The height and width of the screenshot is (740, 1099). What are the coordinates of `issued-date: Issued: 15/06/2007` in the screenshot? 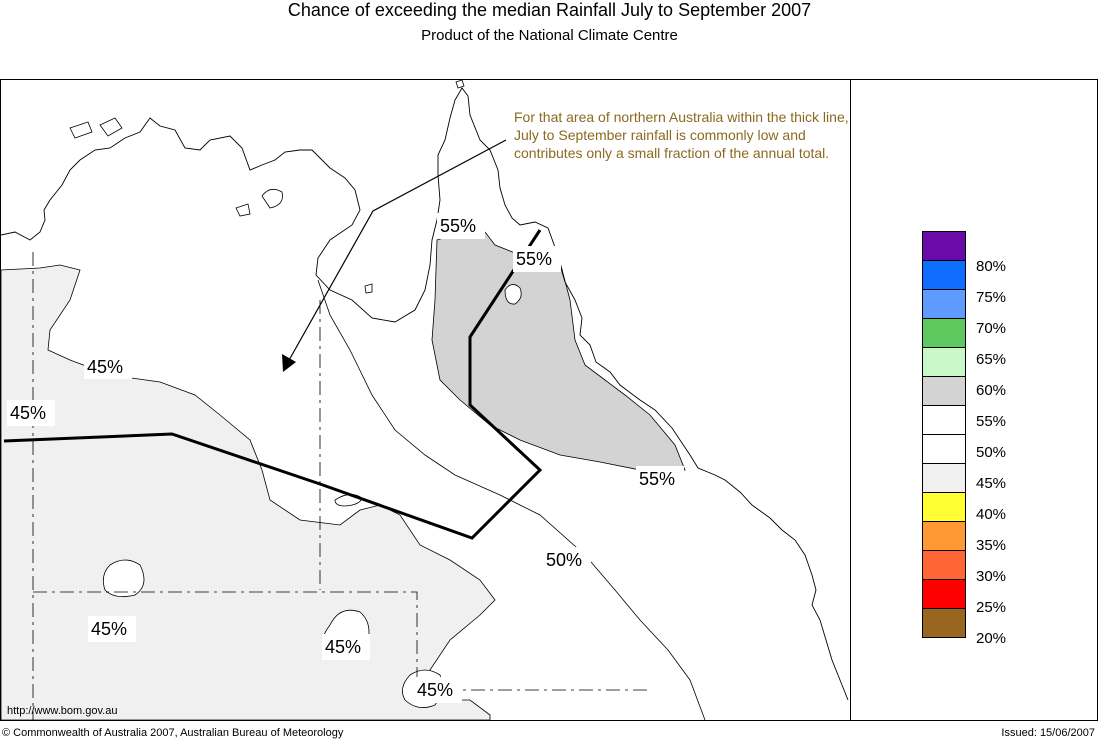 It's located at (1048, 733).